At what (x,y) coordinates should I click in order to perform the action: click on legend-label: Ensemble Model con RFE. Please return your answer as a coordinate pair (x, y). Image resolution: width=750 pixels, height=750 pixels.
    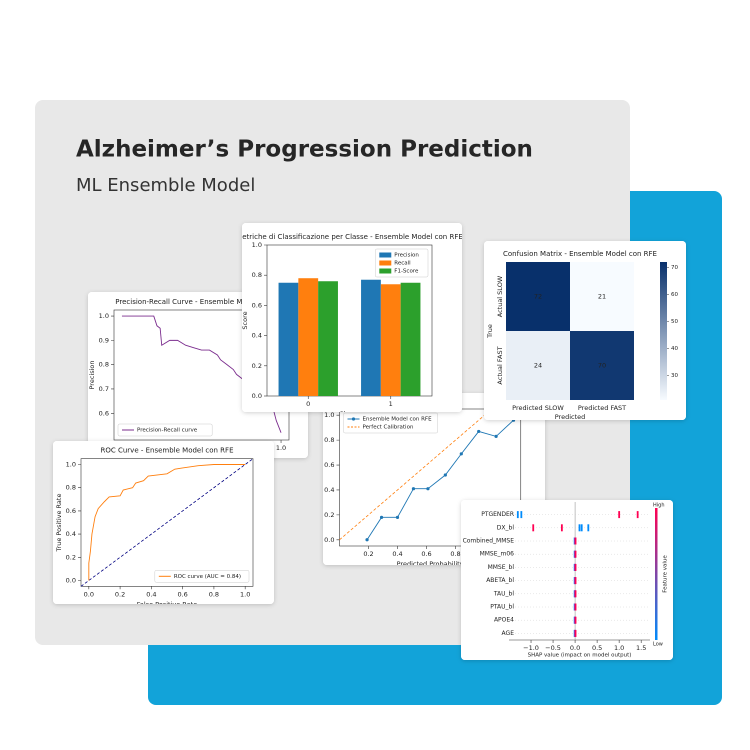
    Looking at the image, I should click on (398, 420).